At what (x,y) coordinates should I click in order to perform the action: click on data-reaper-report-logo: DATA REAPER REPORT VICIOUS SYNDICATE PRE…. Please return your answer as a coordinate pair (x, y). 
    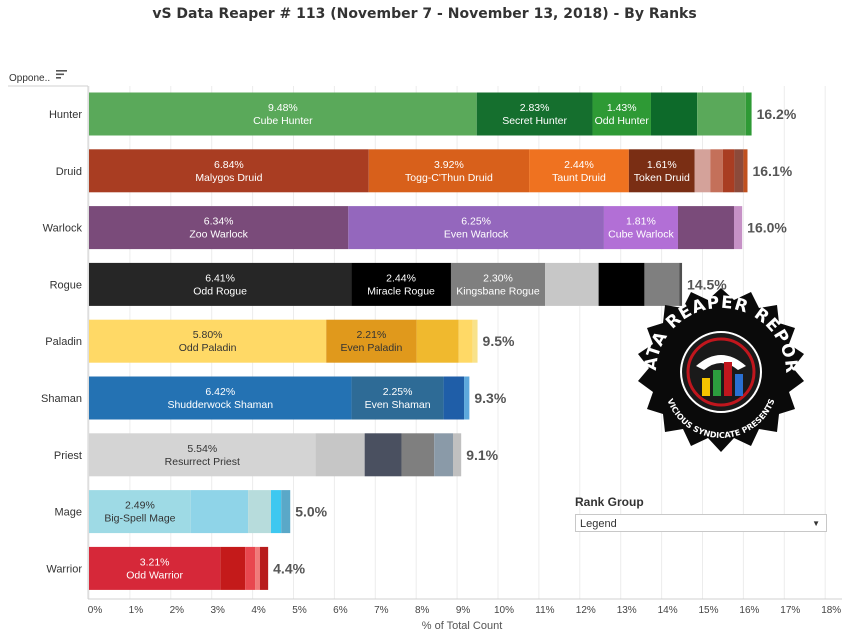
    Looking at the image, I should click on (719, 369).